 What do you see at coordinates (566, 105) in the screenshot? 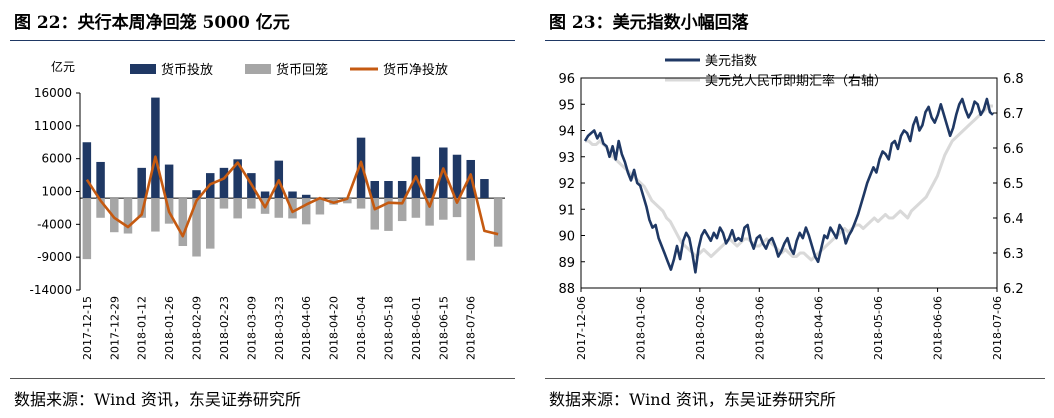
I see `y-tick-label-left: 95` at bounding box center [566, 105].